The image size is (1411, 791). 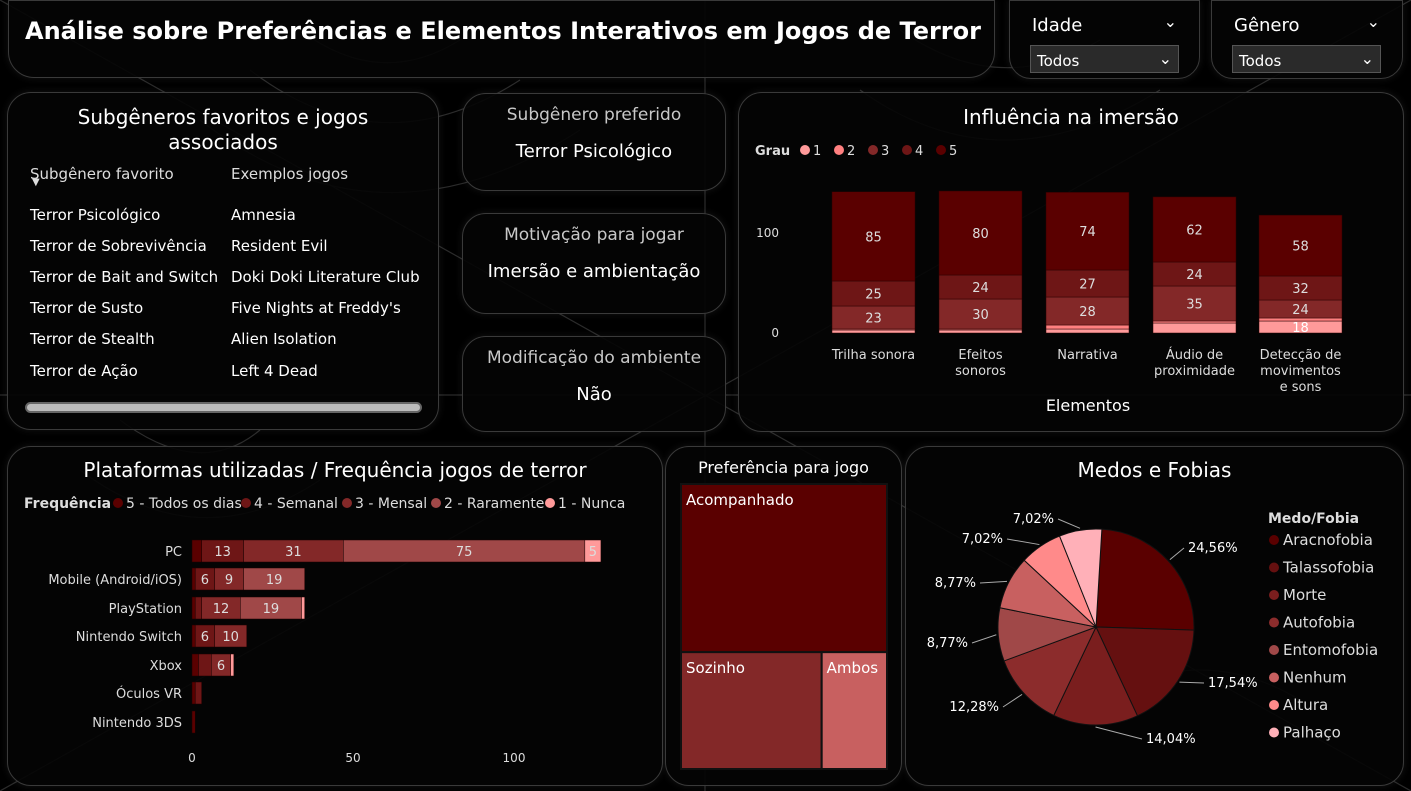 What do you see at coordinates (192, 758) in the screenshot?
I see `x-tick-label: 0` at bounding box center [192, 758].